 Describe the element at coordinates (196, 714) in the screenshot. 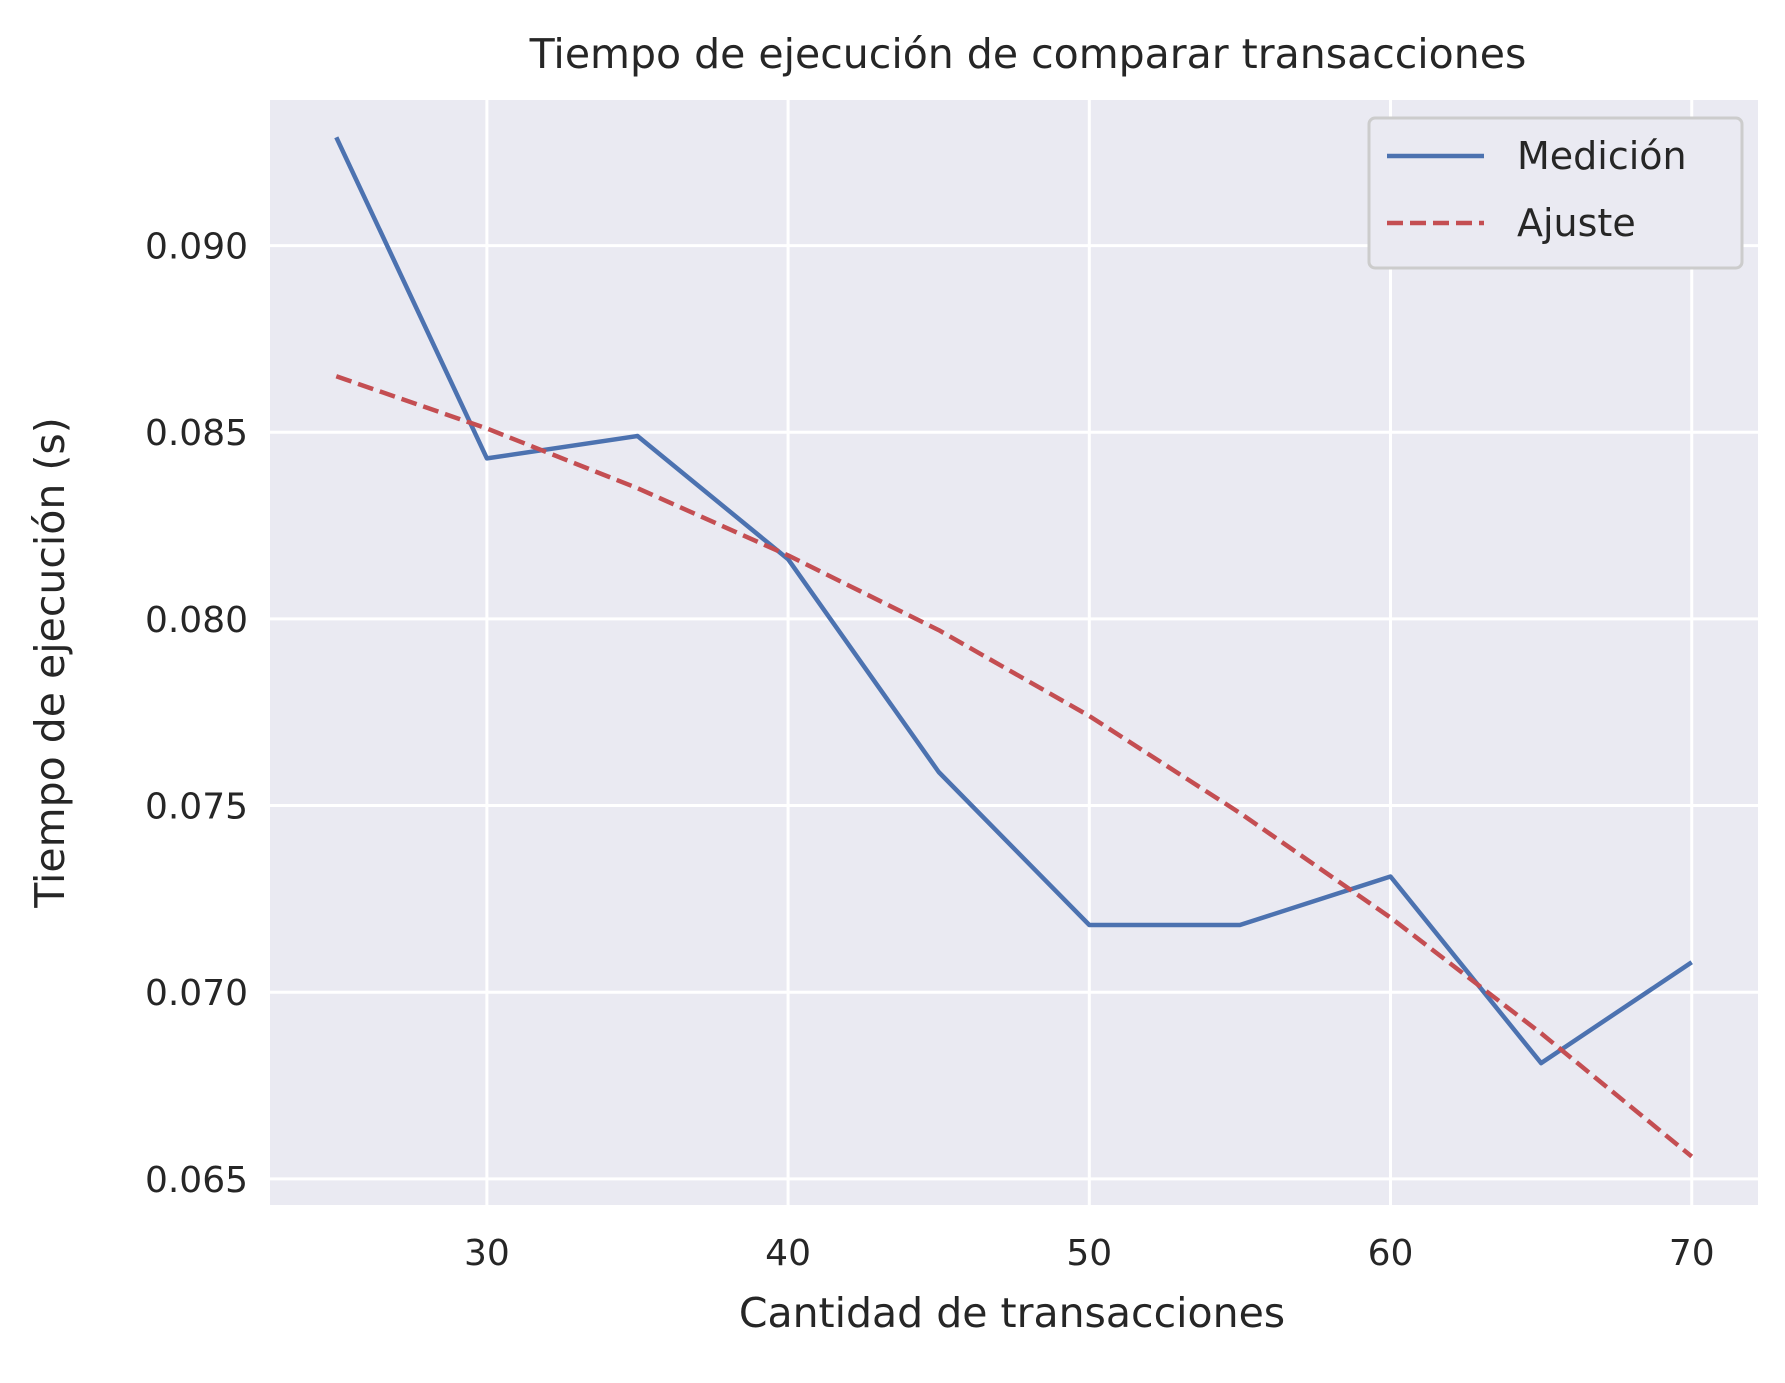

I see `y-axis-ticks: 0.065 0.070 0.075 0.080 0.085 0.090` at that location.